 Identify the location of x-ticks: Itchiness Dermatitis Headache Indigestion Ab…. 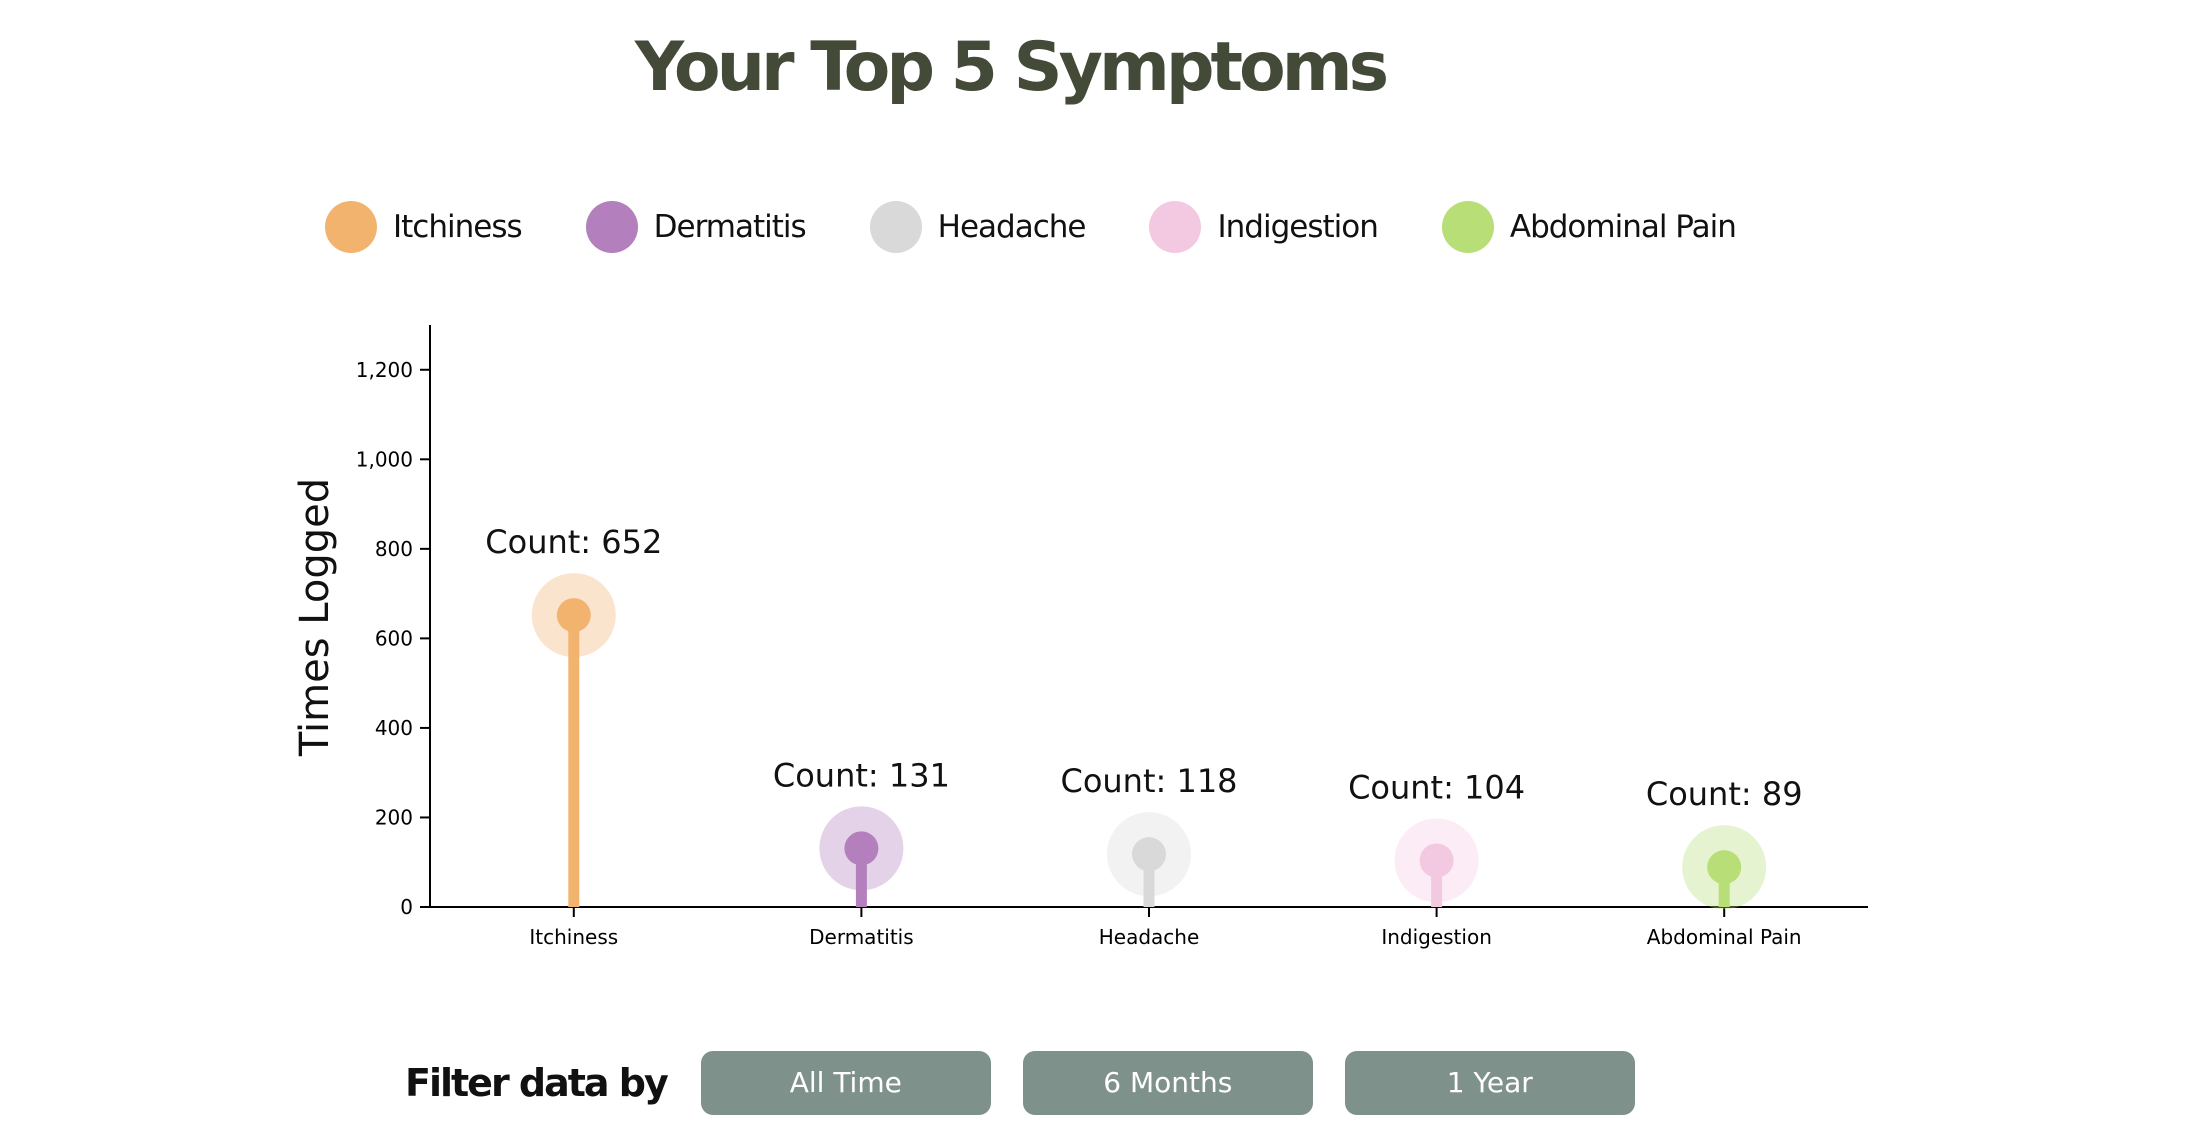
(1165, 928).